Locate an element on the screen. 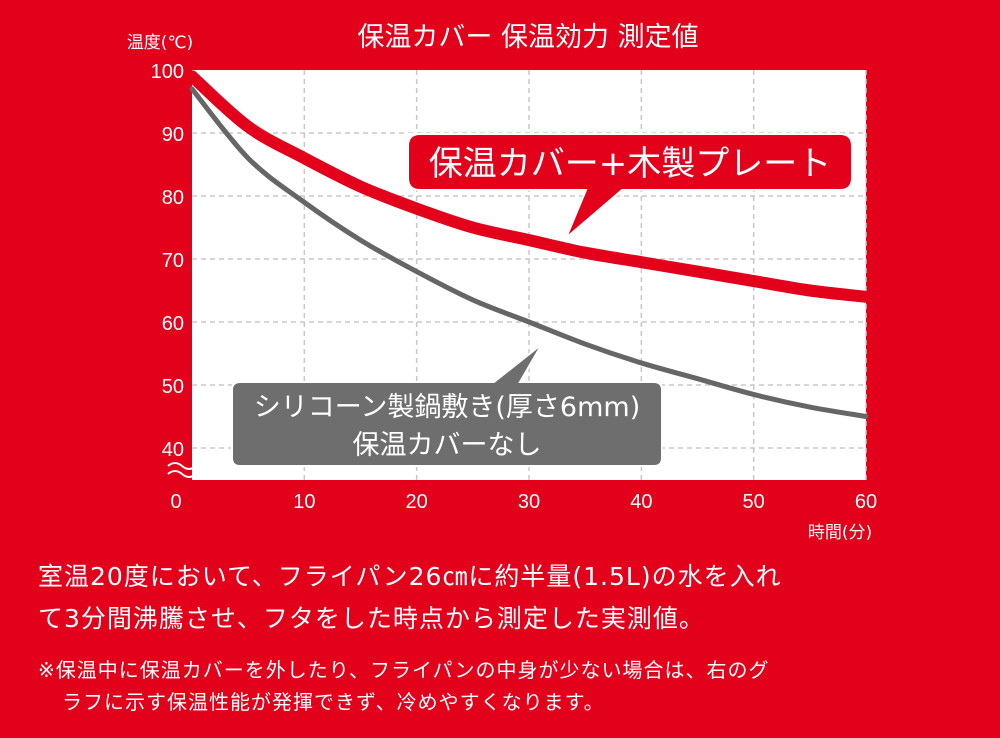  callout-silicone-label-2: 保温カバーなし is located at coordinates (447, 445).